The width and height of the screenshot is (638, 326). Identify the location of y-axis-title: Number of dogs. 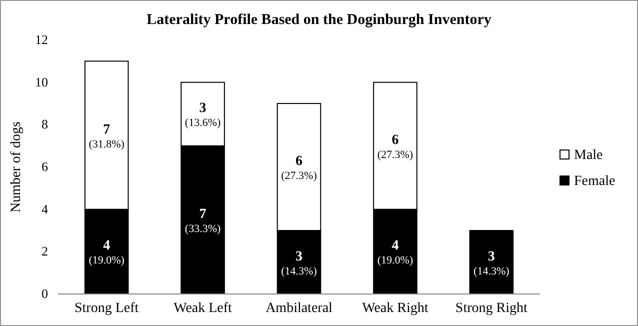
(16, 167).